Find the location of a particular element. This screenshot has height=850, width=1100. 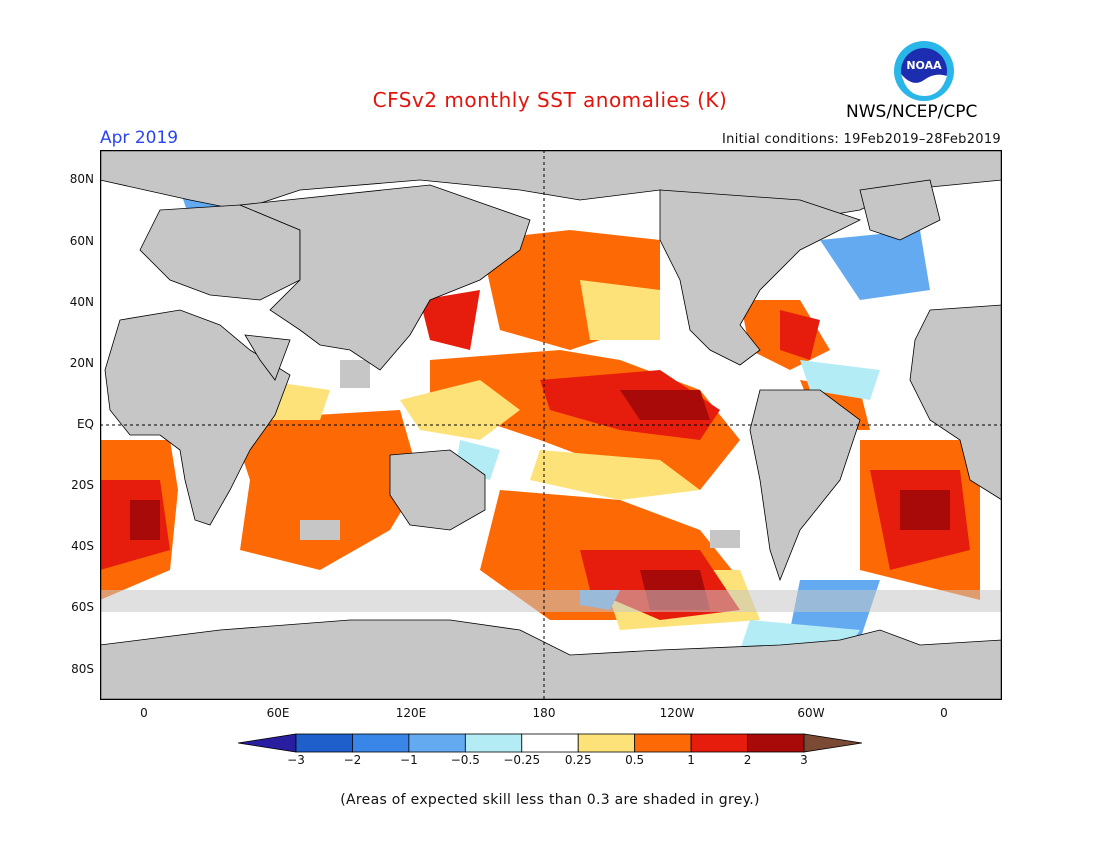

lon-label: 120E is located at coordinates (411, 713).